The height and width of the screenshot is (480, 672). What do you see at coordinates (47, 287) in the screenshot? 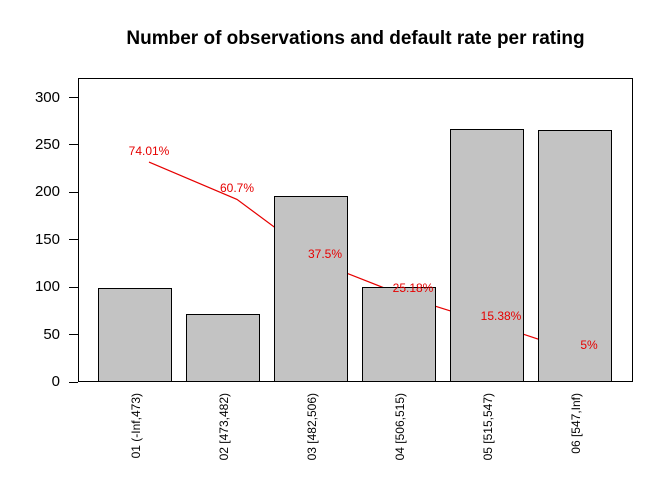
I see `y-axis-tick-label: 100` at bounding box center [47, 287].